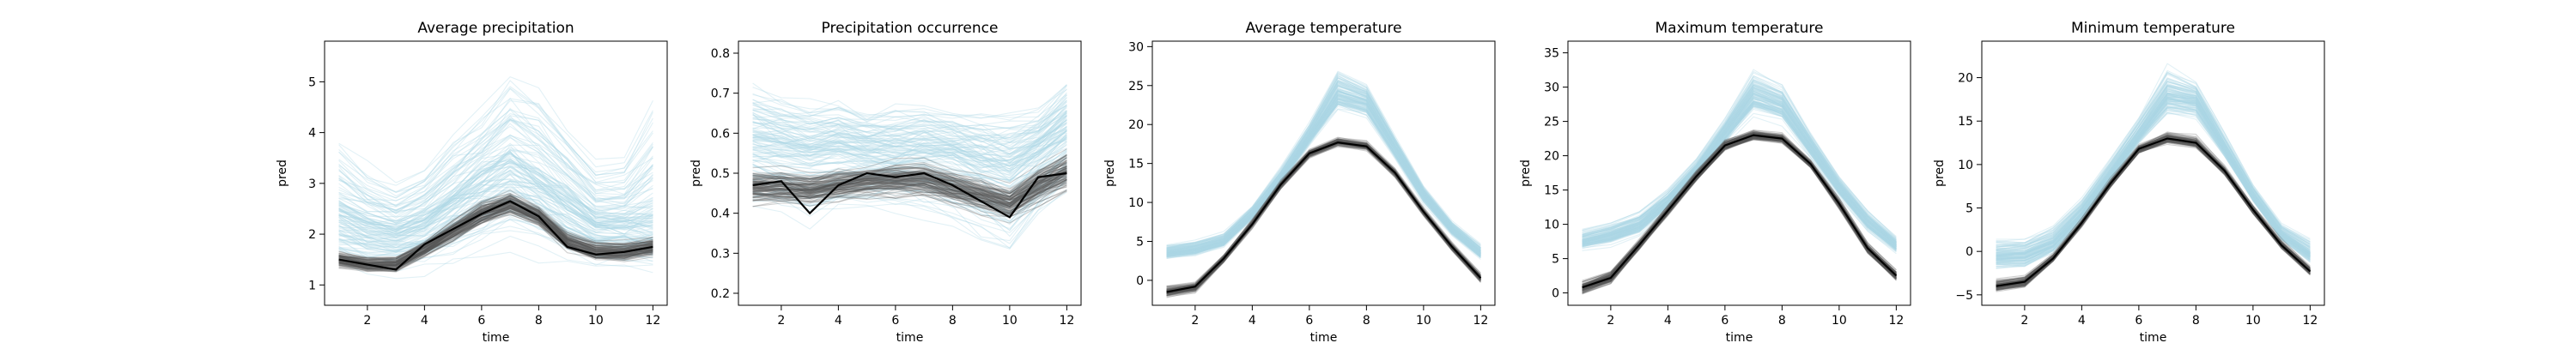  Describe the element at coordinates (2253, 321) in the screenshot. I see `x-tick-label: 10` at that location.